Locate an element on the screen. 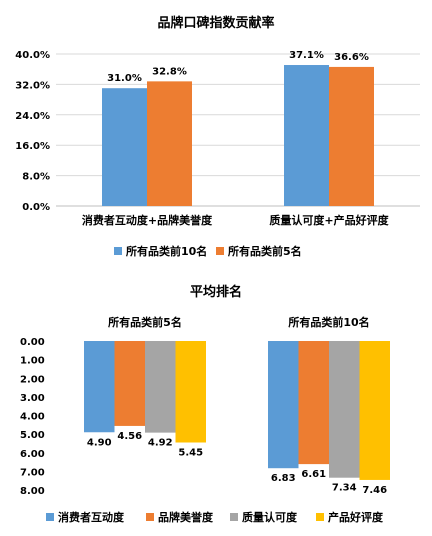 The image size is (432, 536). y-tick-label: 7.00 is located at coordinates (32, 472).